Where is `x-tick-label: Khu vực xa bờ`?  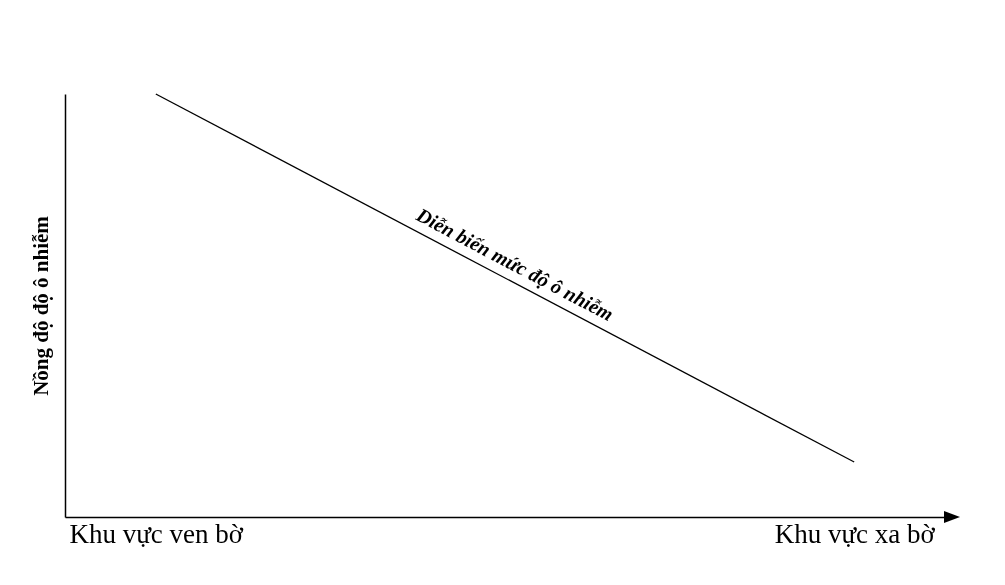 x-tick-label: Khu vực xa bờ is located at coordinates (855, 533).